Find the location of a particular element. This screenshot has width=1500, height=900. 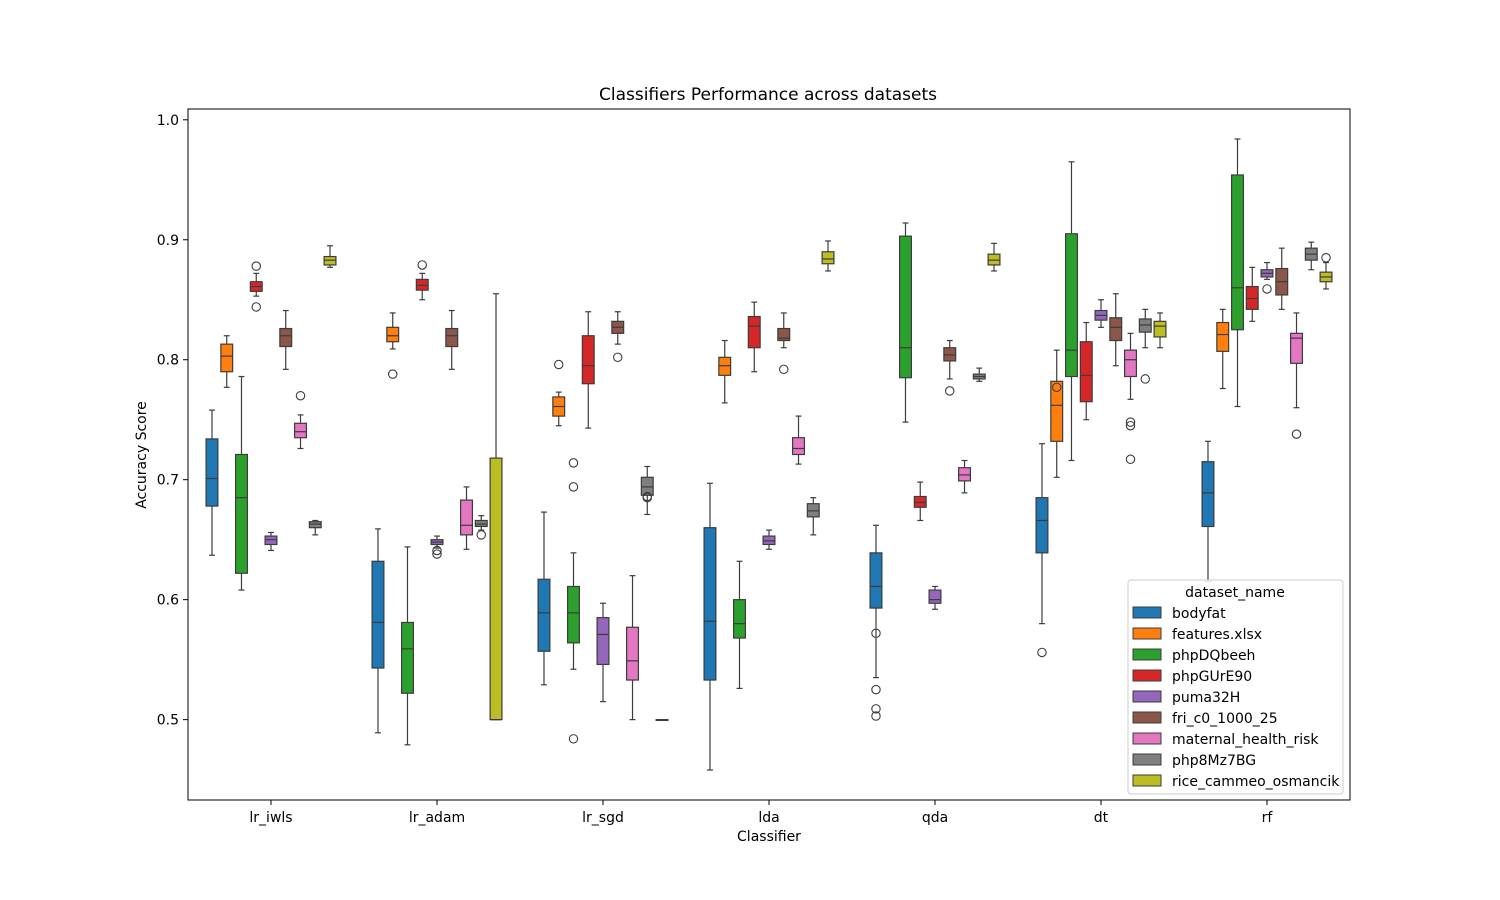

box-puma32H-dt is located at coordinates (1101, 313).